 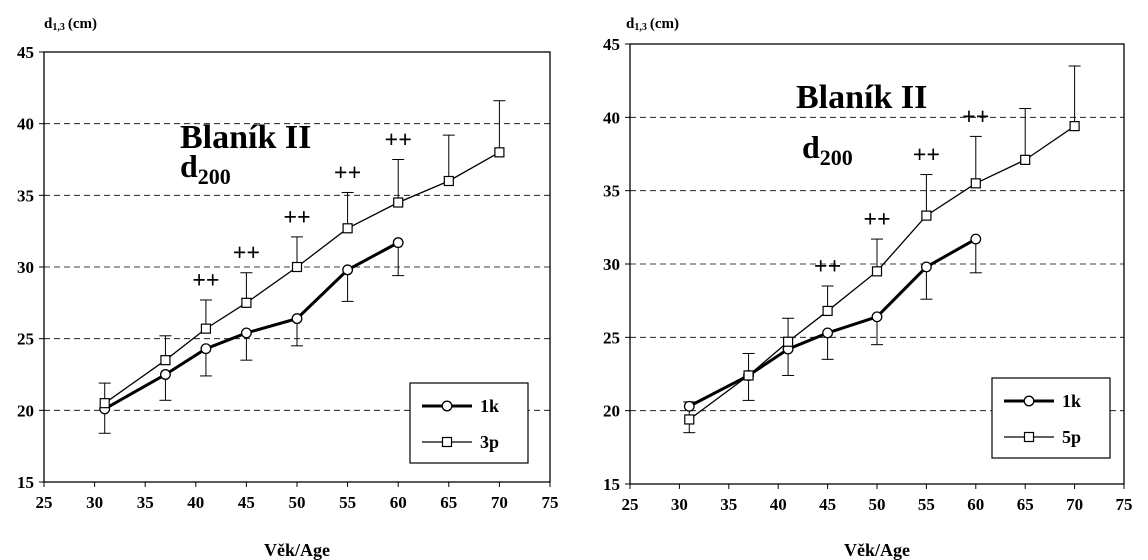 I want to click on chart-title: Blaník II, so click(x=245, y=137).